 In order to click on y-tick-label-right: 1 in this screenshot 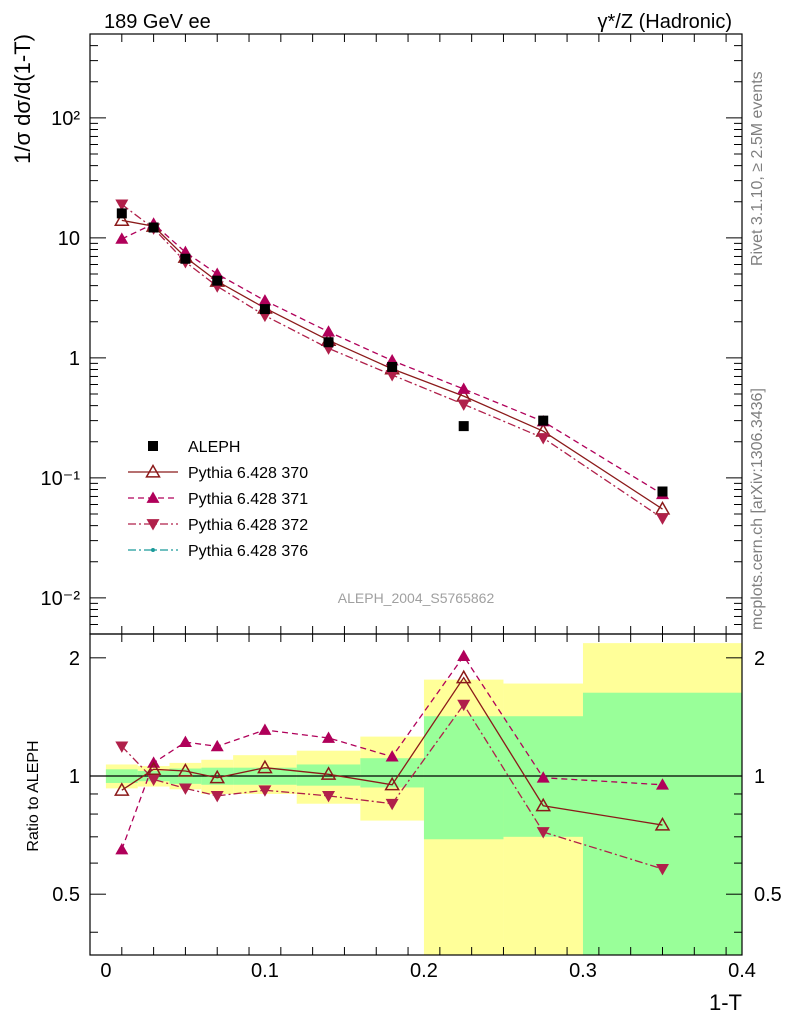, I will do `click(759, 777)`.